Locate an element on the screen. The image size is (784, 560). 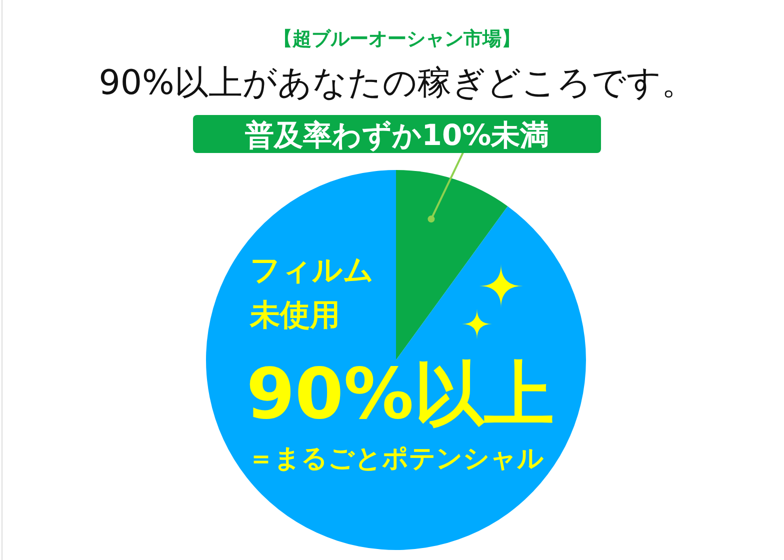
data-label: 90%以上 is located at coordinates (400, 394).